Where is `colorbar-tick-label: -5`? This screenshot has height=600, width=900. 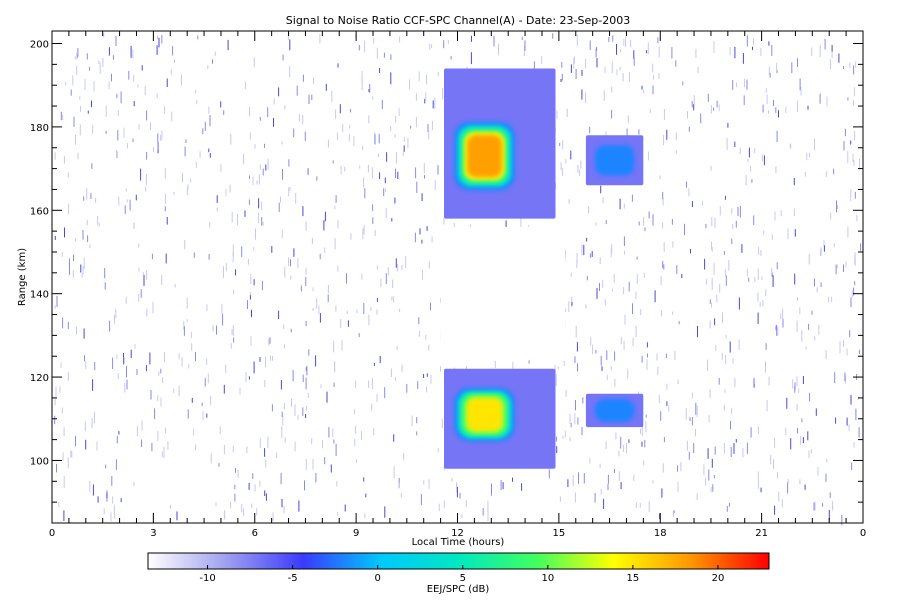 colorbar-tick-label: -5 is located at coordinates (293, 578).